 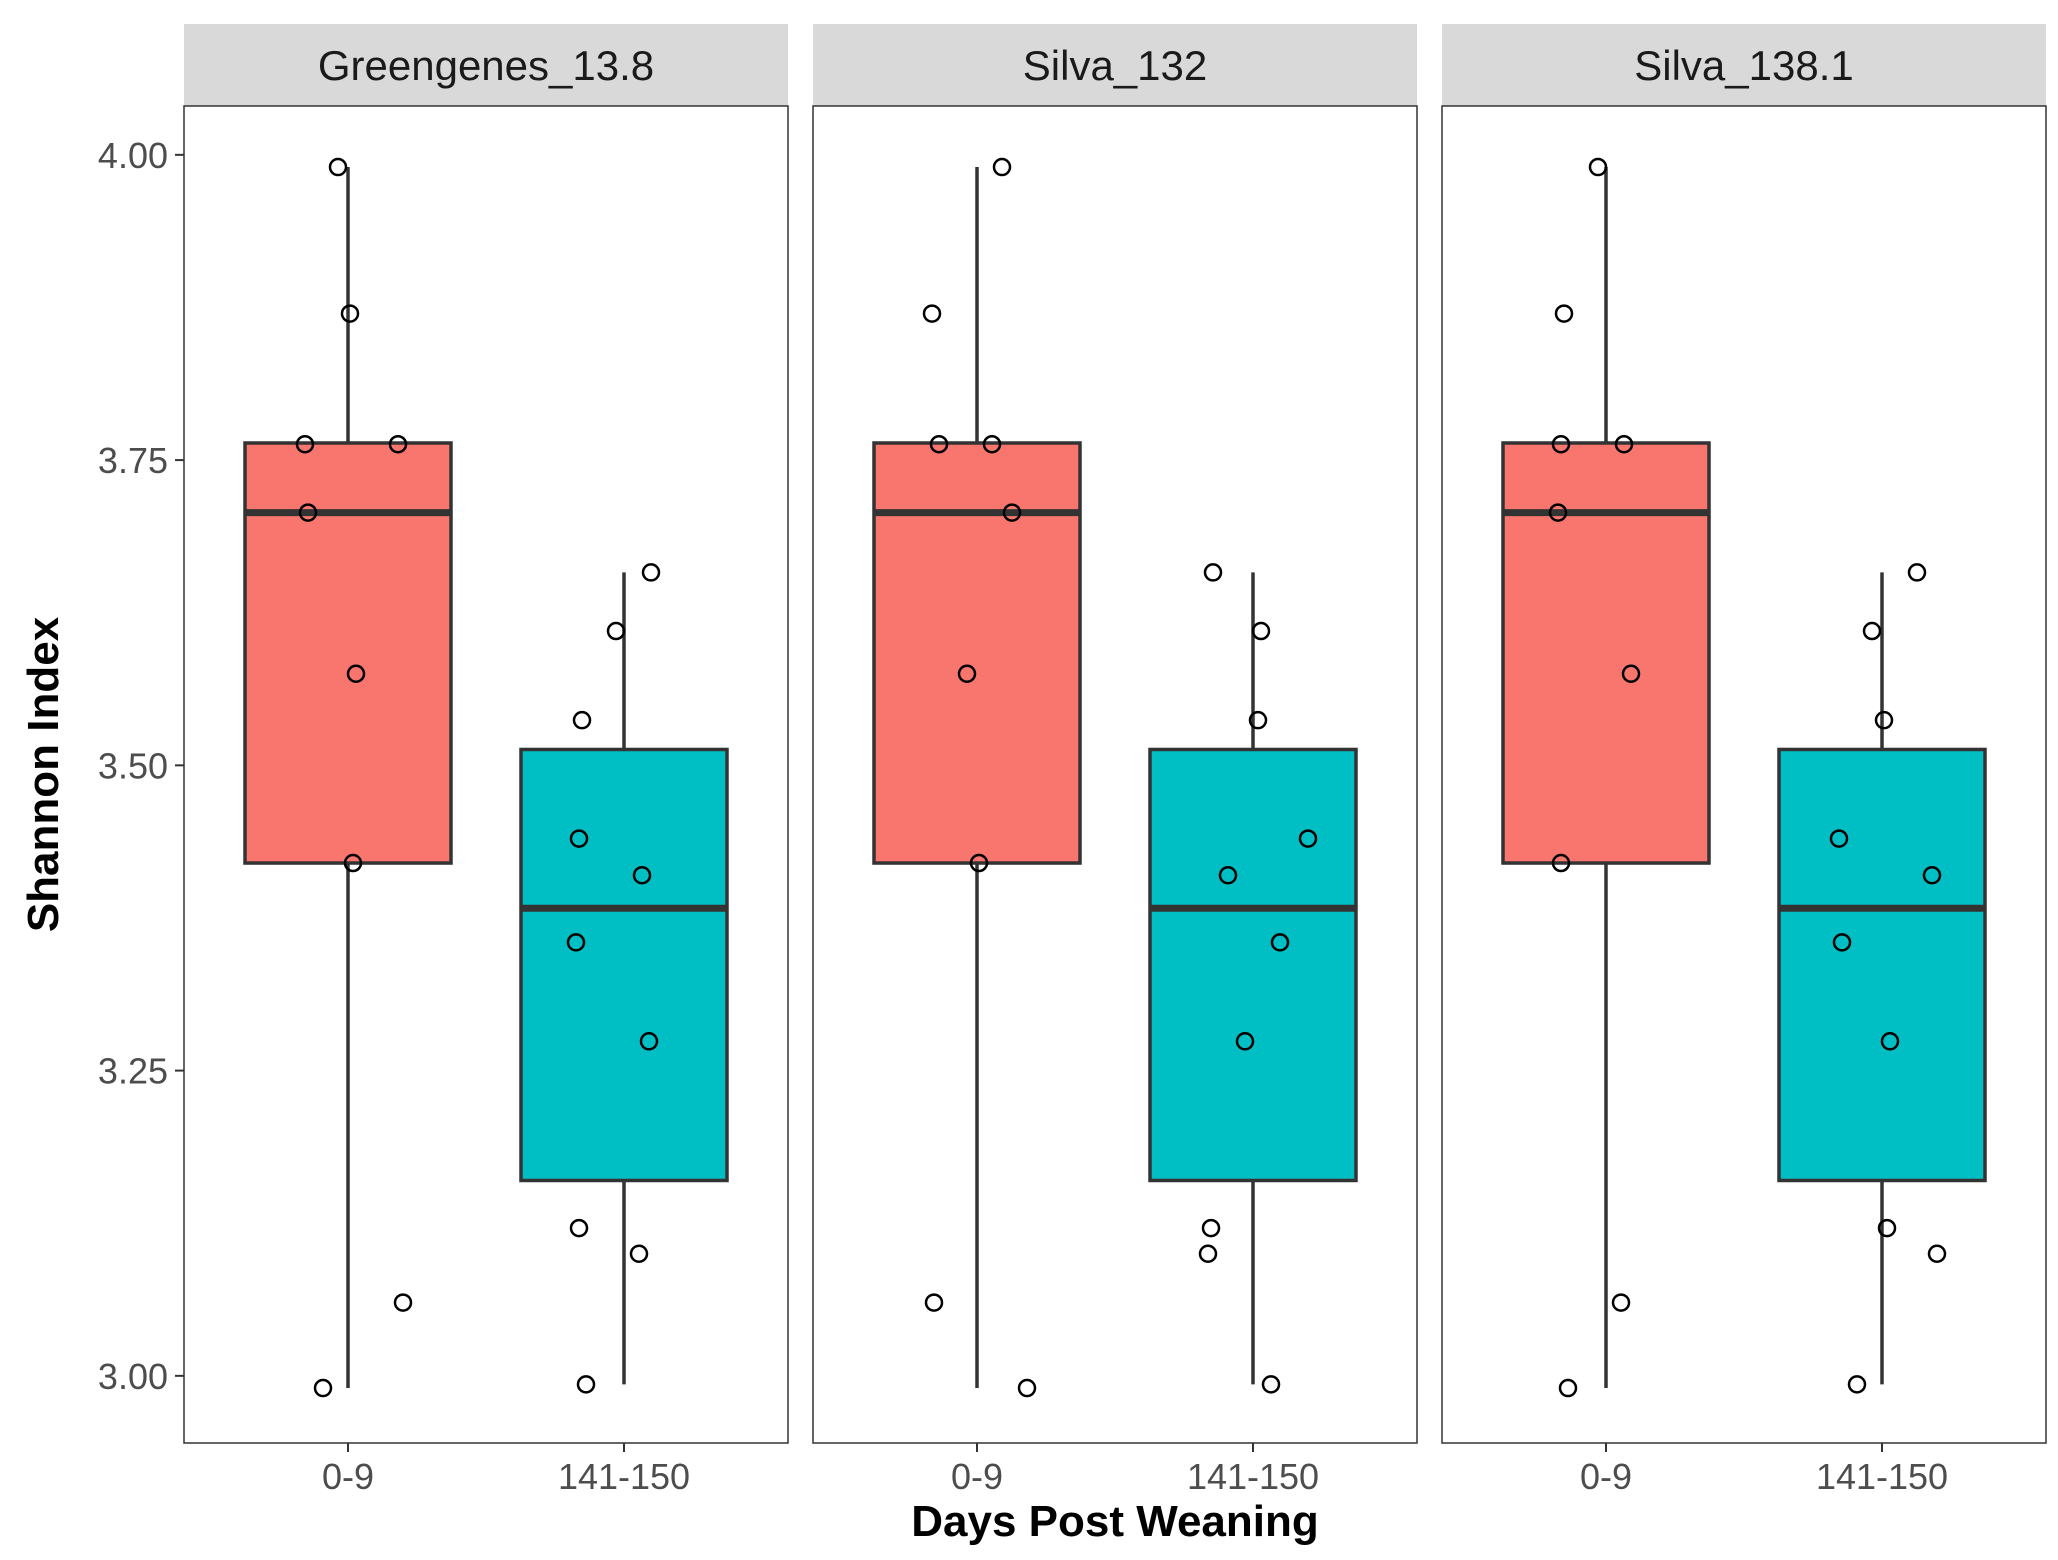 I want to click on y-tick-label: 3.50, so click(x=133, y=765).